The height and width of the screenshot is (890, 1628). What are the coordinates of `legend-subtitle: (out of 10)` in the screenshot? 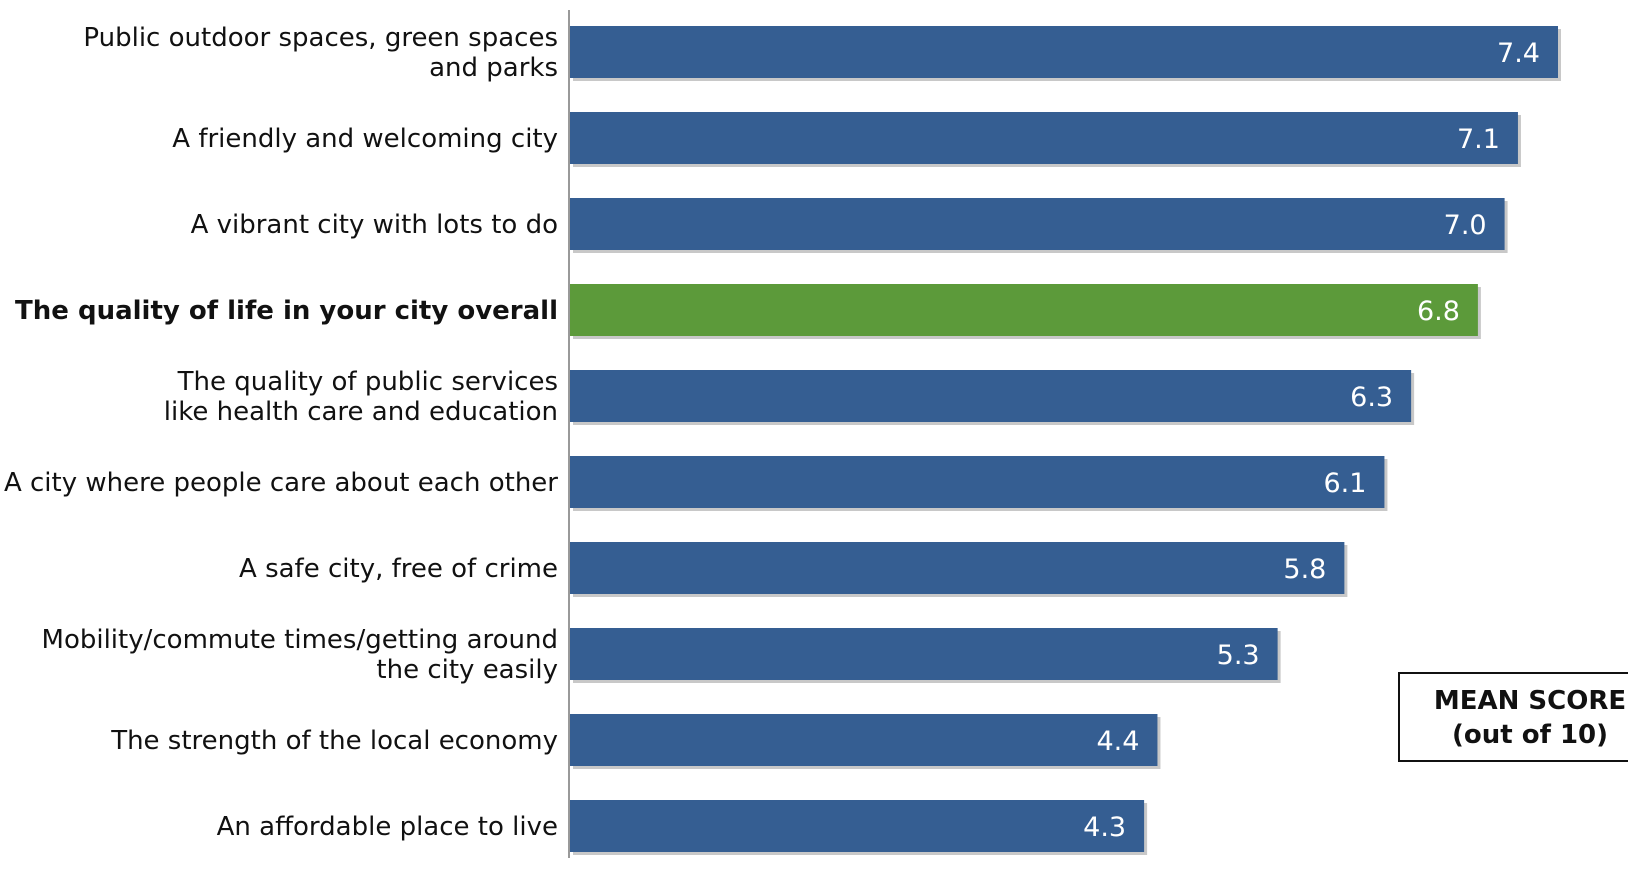 It's located at (1530, 735).